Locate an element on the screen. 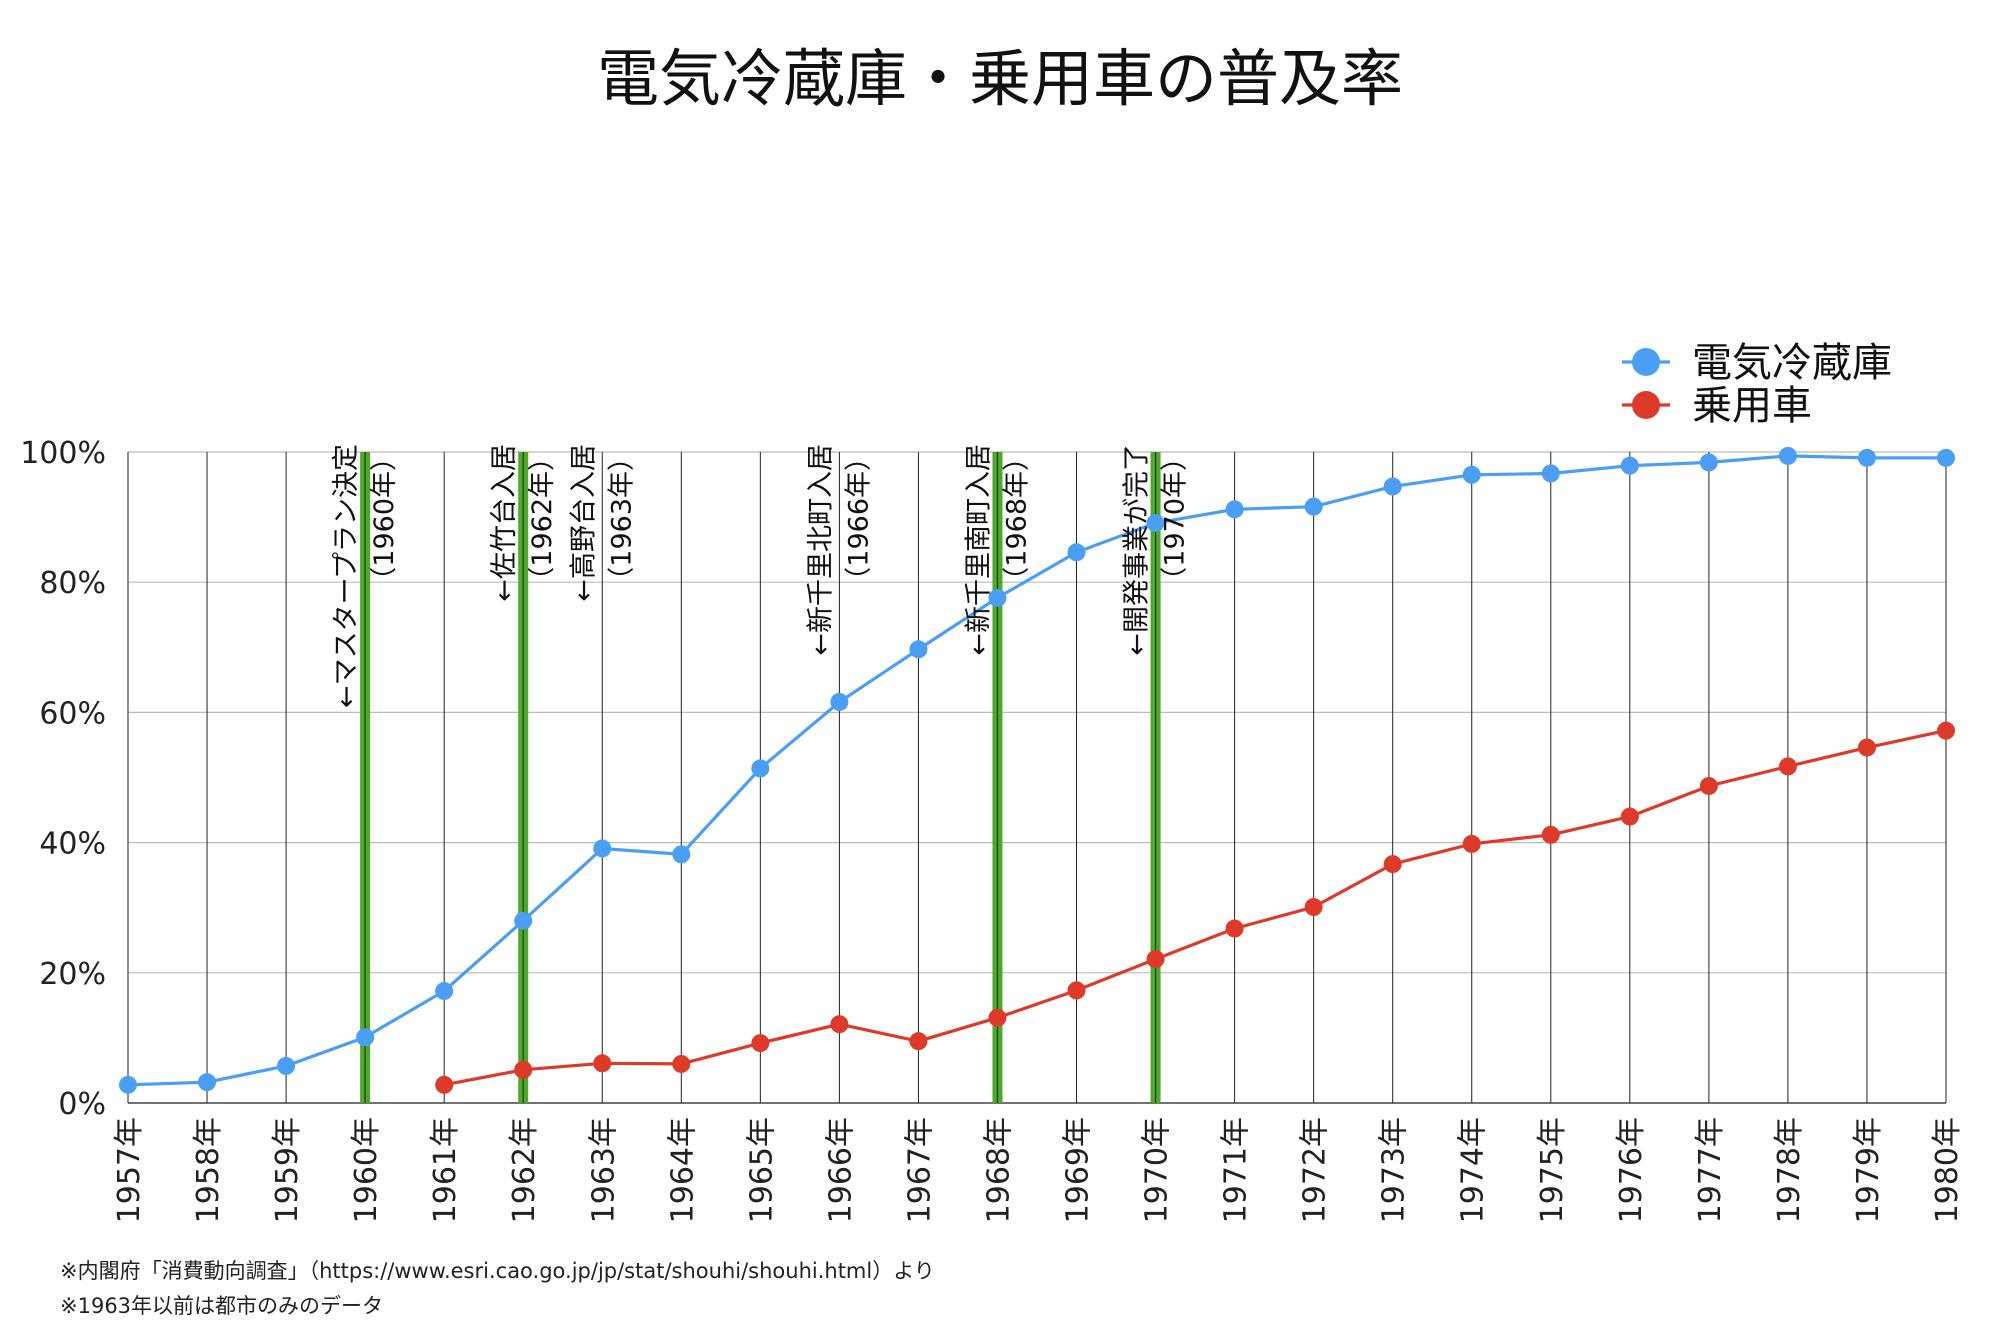 The height and width of the screenshot is (1333, 2000). x-tick-label: 1977年 is located at coordinates (1710, 1170).